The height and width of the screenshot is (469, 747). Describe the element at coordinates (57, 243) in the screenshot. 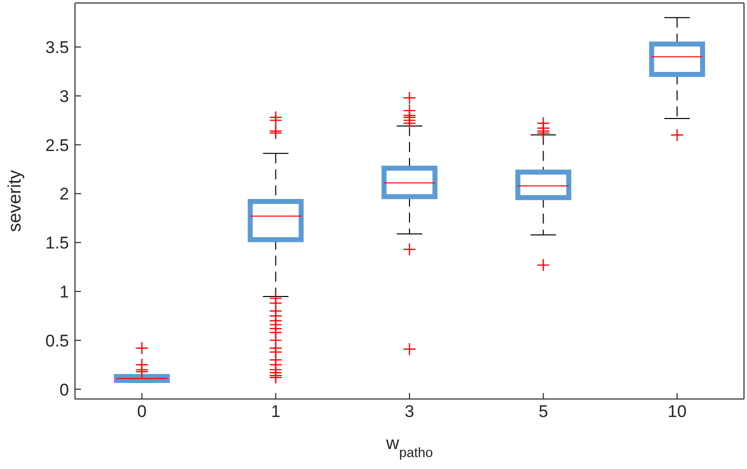

I see `y-tick-label: 1.5` at that location.